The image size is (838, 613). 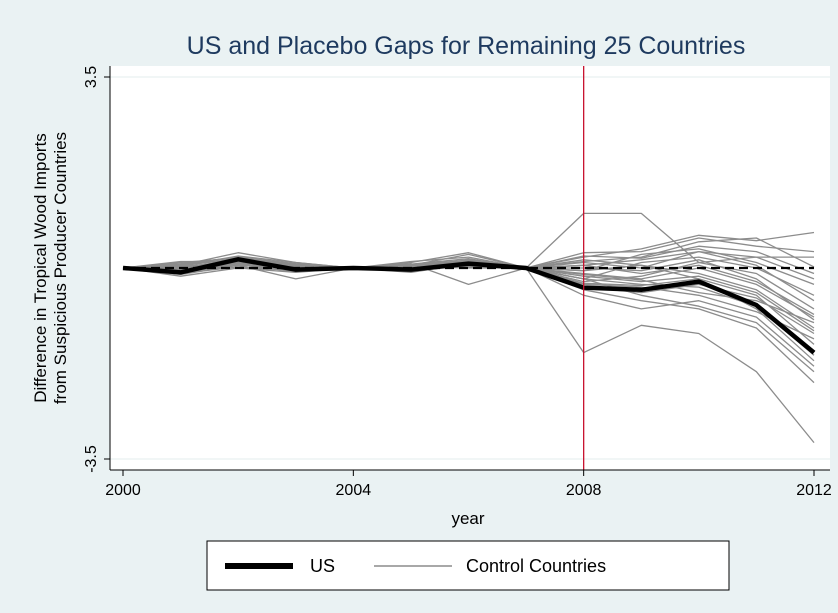 I want to click on x-axis-label: year, so click(x=467, y=518).